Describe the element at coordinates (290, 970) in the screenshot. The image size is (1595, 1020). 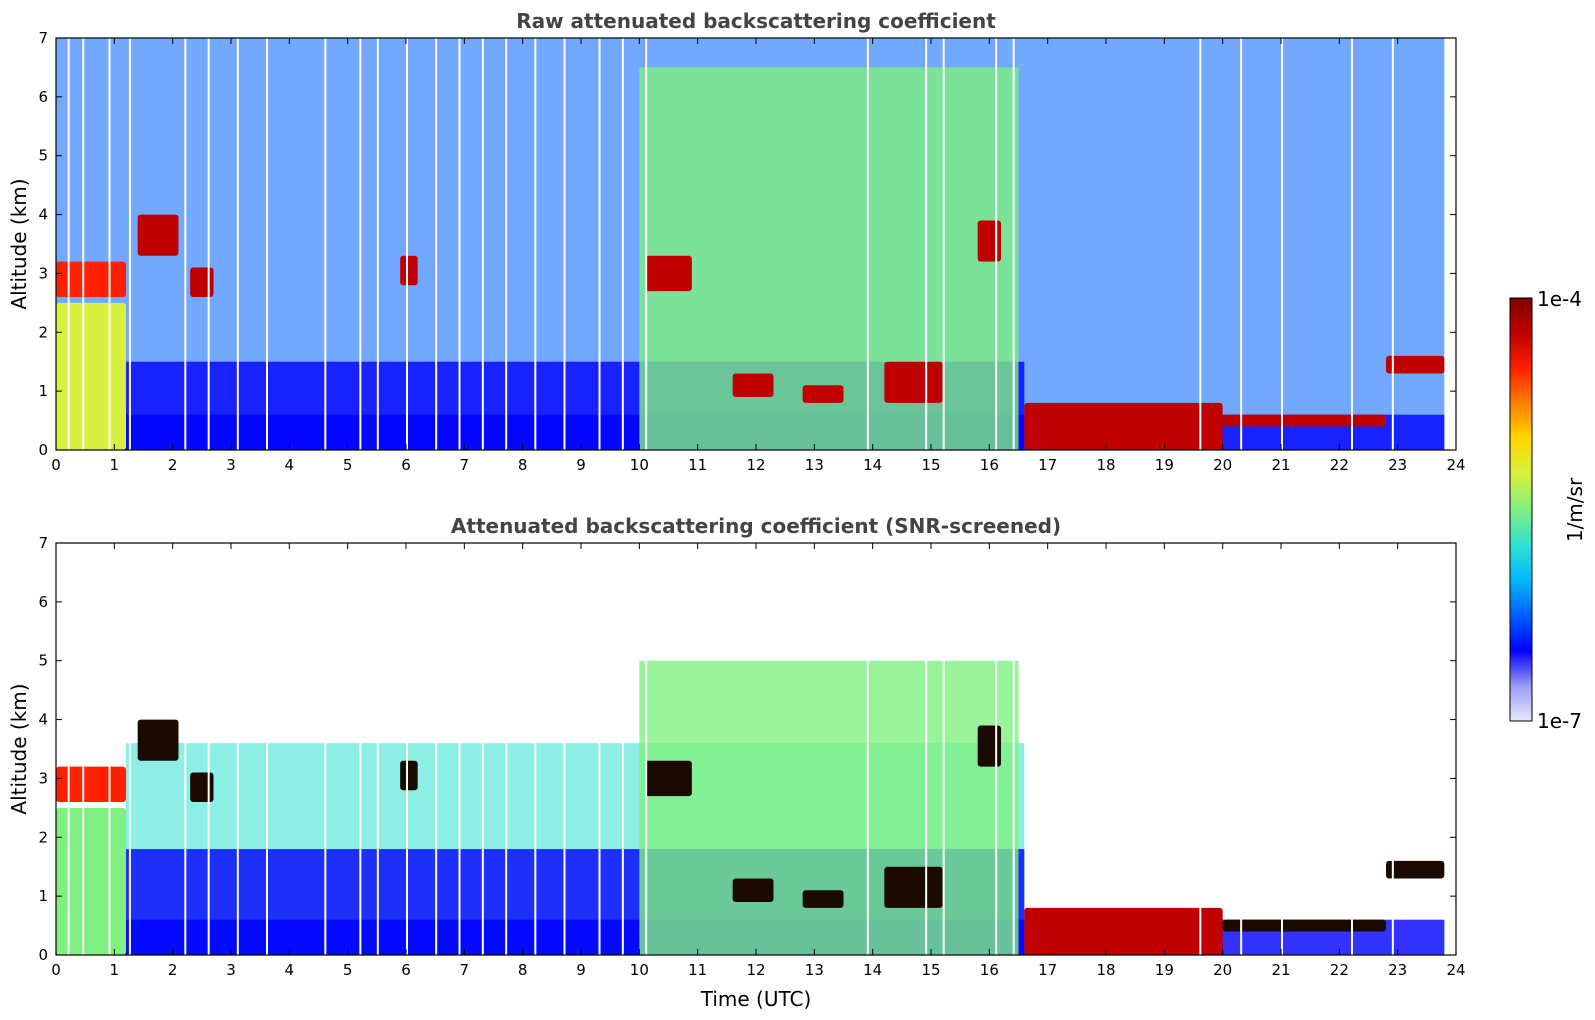
I see `x-tick-label: 4` at that location.